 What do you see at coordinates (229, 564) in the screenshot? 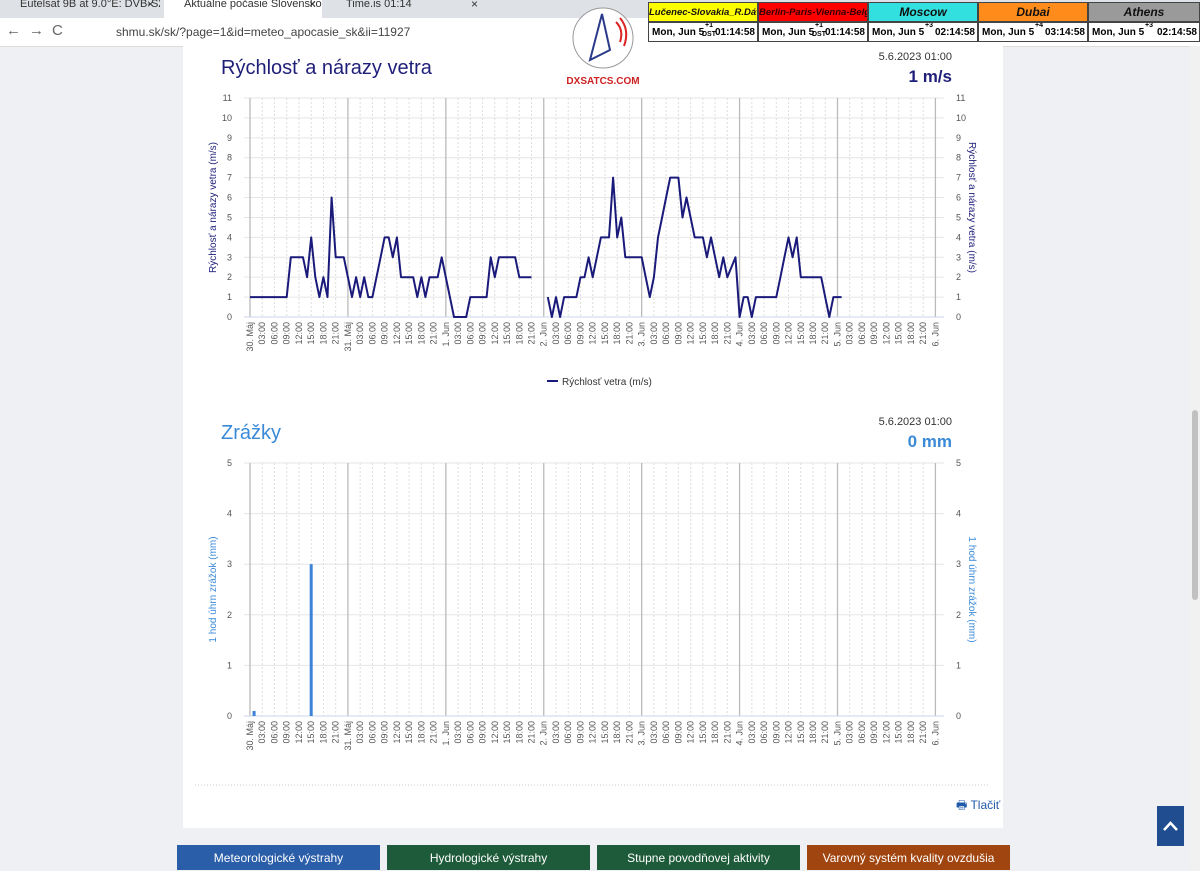
I see `y-tick-label: 3` at bounding box center [229, 564].